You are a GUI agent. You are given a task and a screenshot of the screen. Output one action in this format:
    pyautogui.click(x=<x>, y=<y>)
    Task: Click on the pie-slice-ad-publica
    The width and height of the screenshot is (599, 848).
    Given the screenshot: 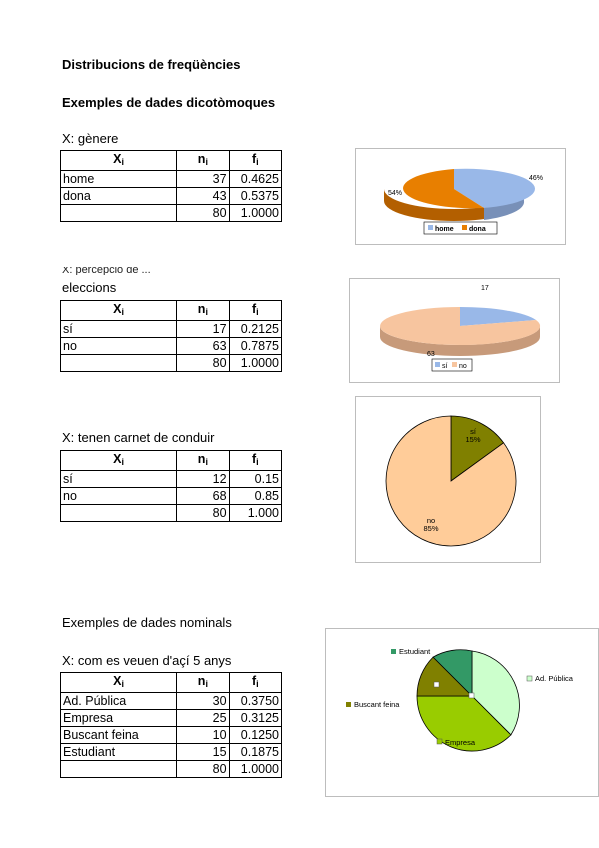 What is the action you would take?
    pyautogui.click(x=495, y=693)
    